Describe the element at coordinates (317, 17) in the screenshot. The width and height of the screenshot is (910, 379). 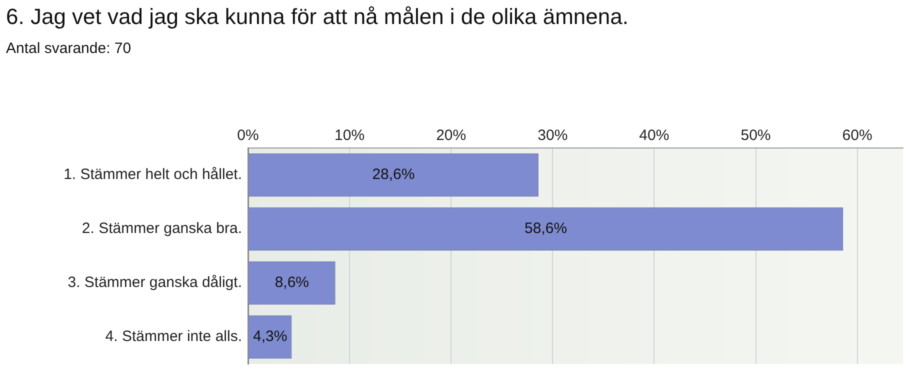
I see `chart-title: 6. Jag vet vad jag ska kunna för att nå målen i de olika ämnena.` at that location.